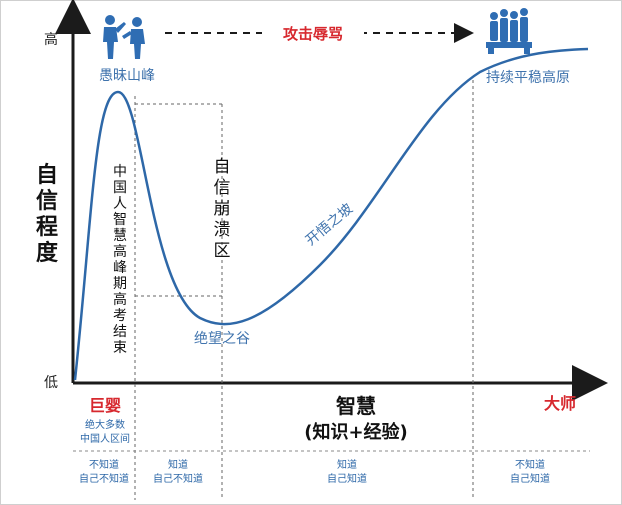 Image resolution: width=622 pixels, height=505 pixels. I want to click on master-label: 大师, so click(560, 403).